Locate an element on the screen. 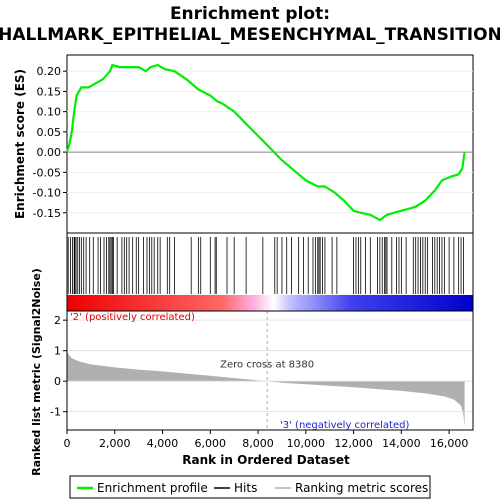 This screenshot has height=504, width=500. es-y-tick-label: 0.00 is located at coordinates (49, 152).